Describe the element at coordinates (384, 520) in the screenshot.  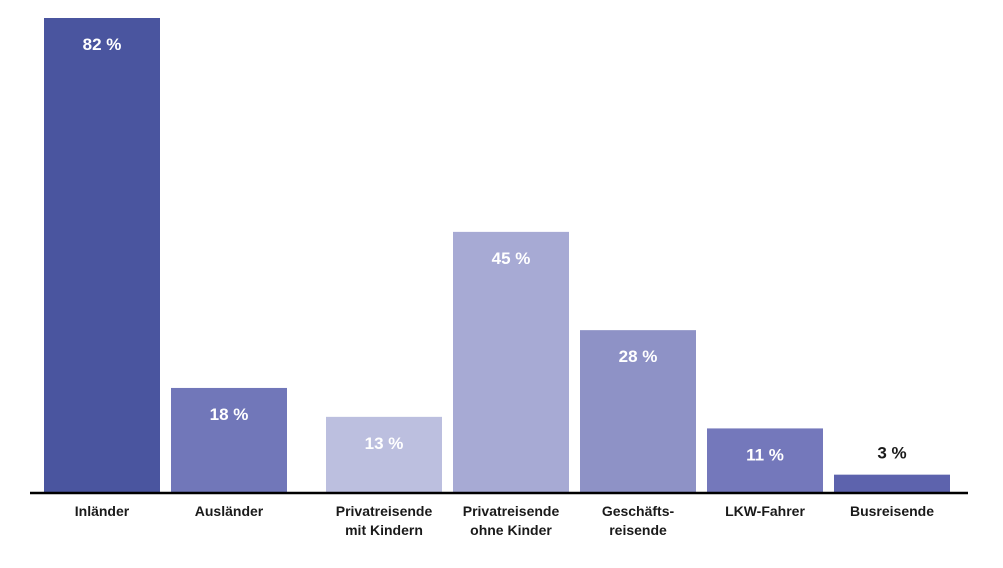
I see `category-label-2: Privatreisende mit Kindern` at that location.